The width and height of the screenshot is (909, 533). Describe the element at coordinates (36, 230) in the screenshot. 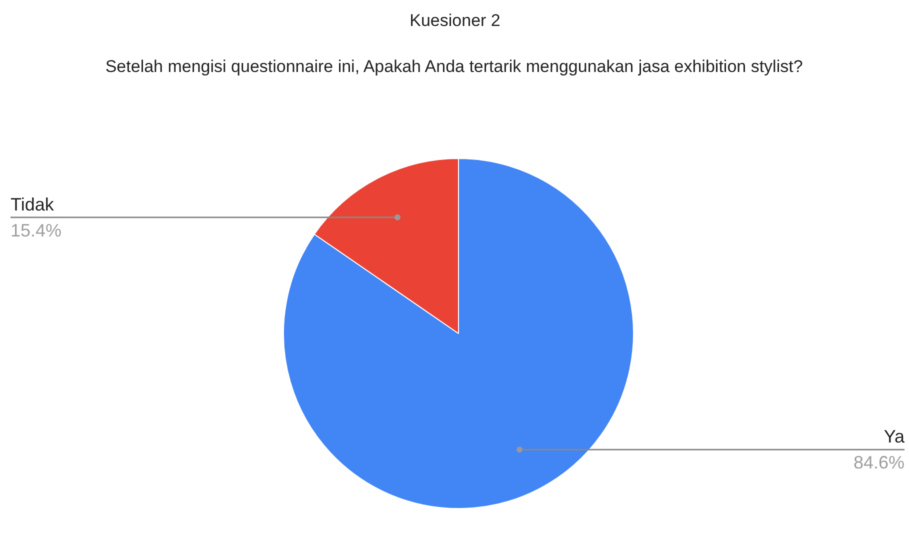

I see `data-label: 15.4%` at that location.